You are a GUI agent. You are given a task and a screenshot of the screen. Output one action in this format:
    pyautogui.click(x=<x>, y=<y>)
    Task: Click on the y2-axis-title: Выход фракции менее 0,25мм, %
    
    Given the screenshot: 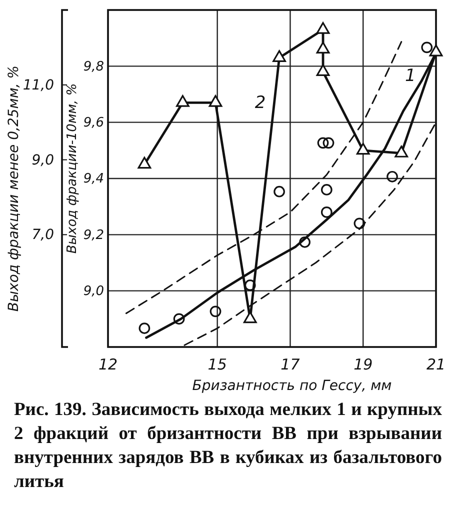 What is the action you would take?
    pyautogui.click(x=14, y=188)
    